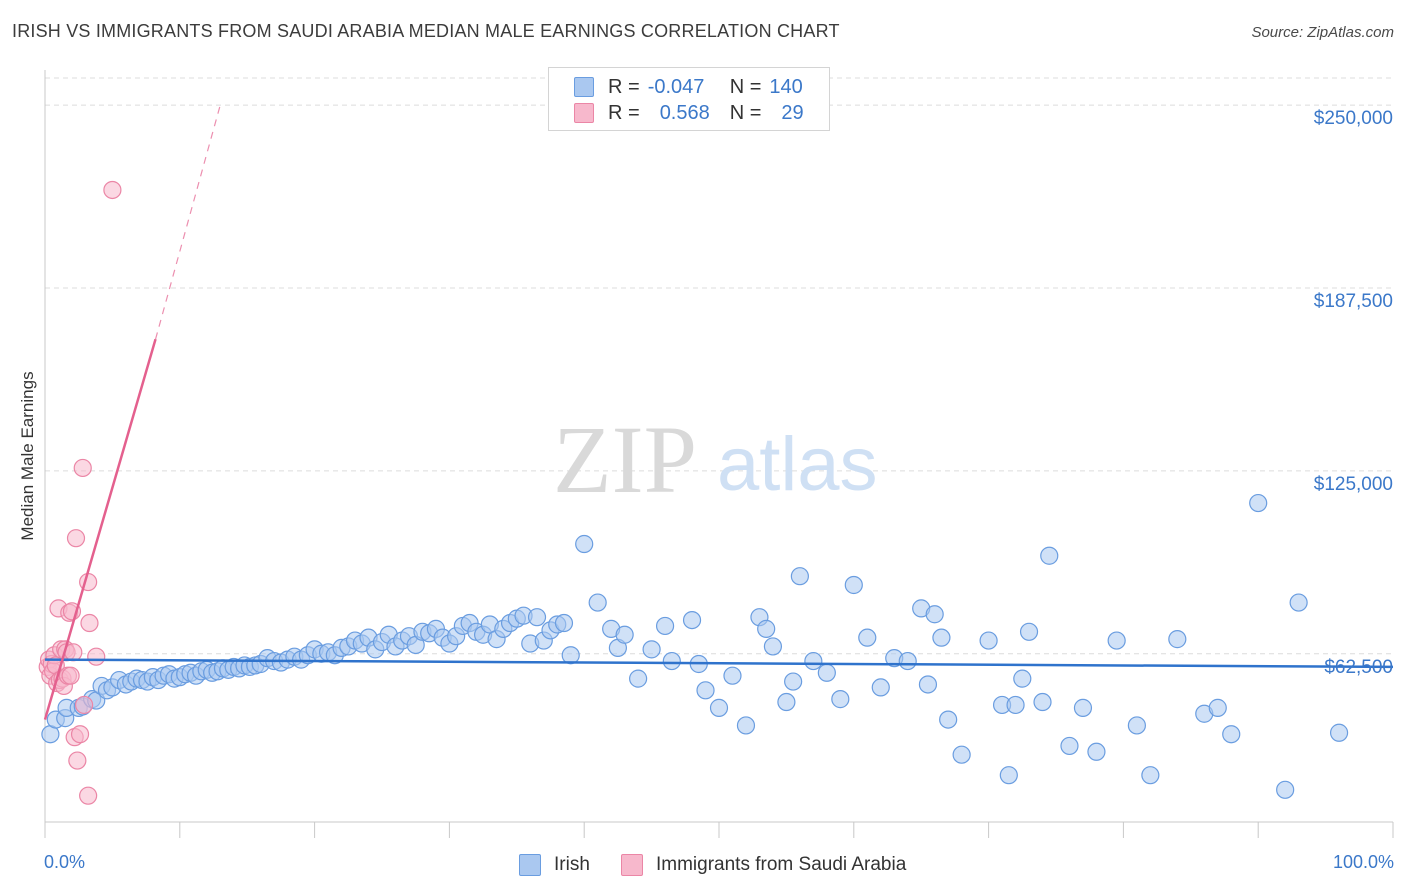  What do you see at coordinates (65, 862) in the screenshot?
I see `x-tick-label-min: 0.0%` at bounding box center [65, 862].